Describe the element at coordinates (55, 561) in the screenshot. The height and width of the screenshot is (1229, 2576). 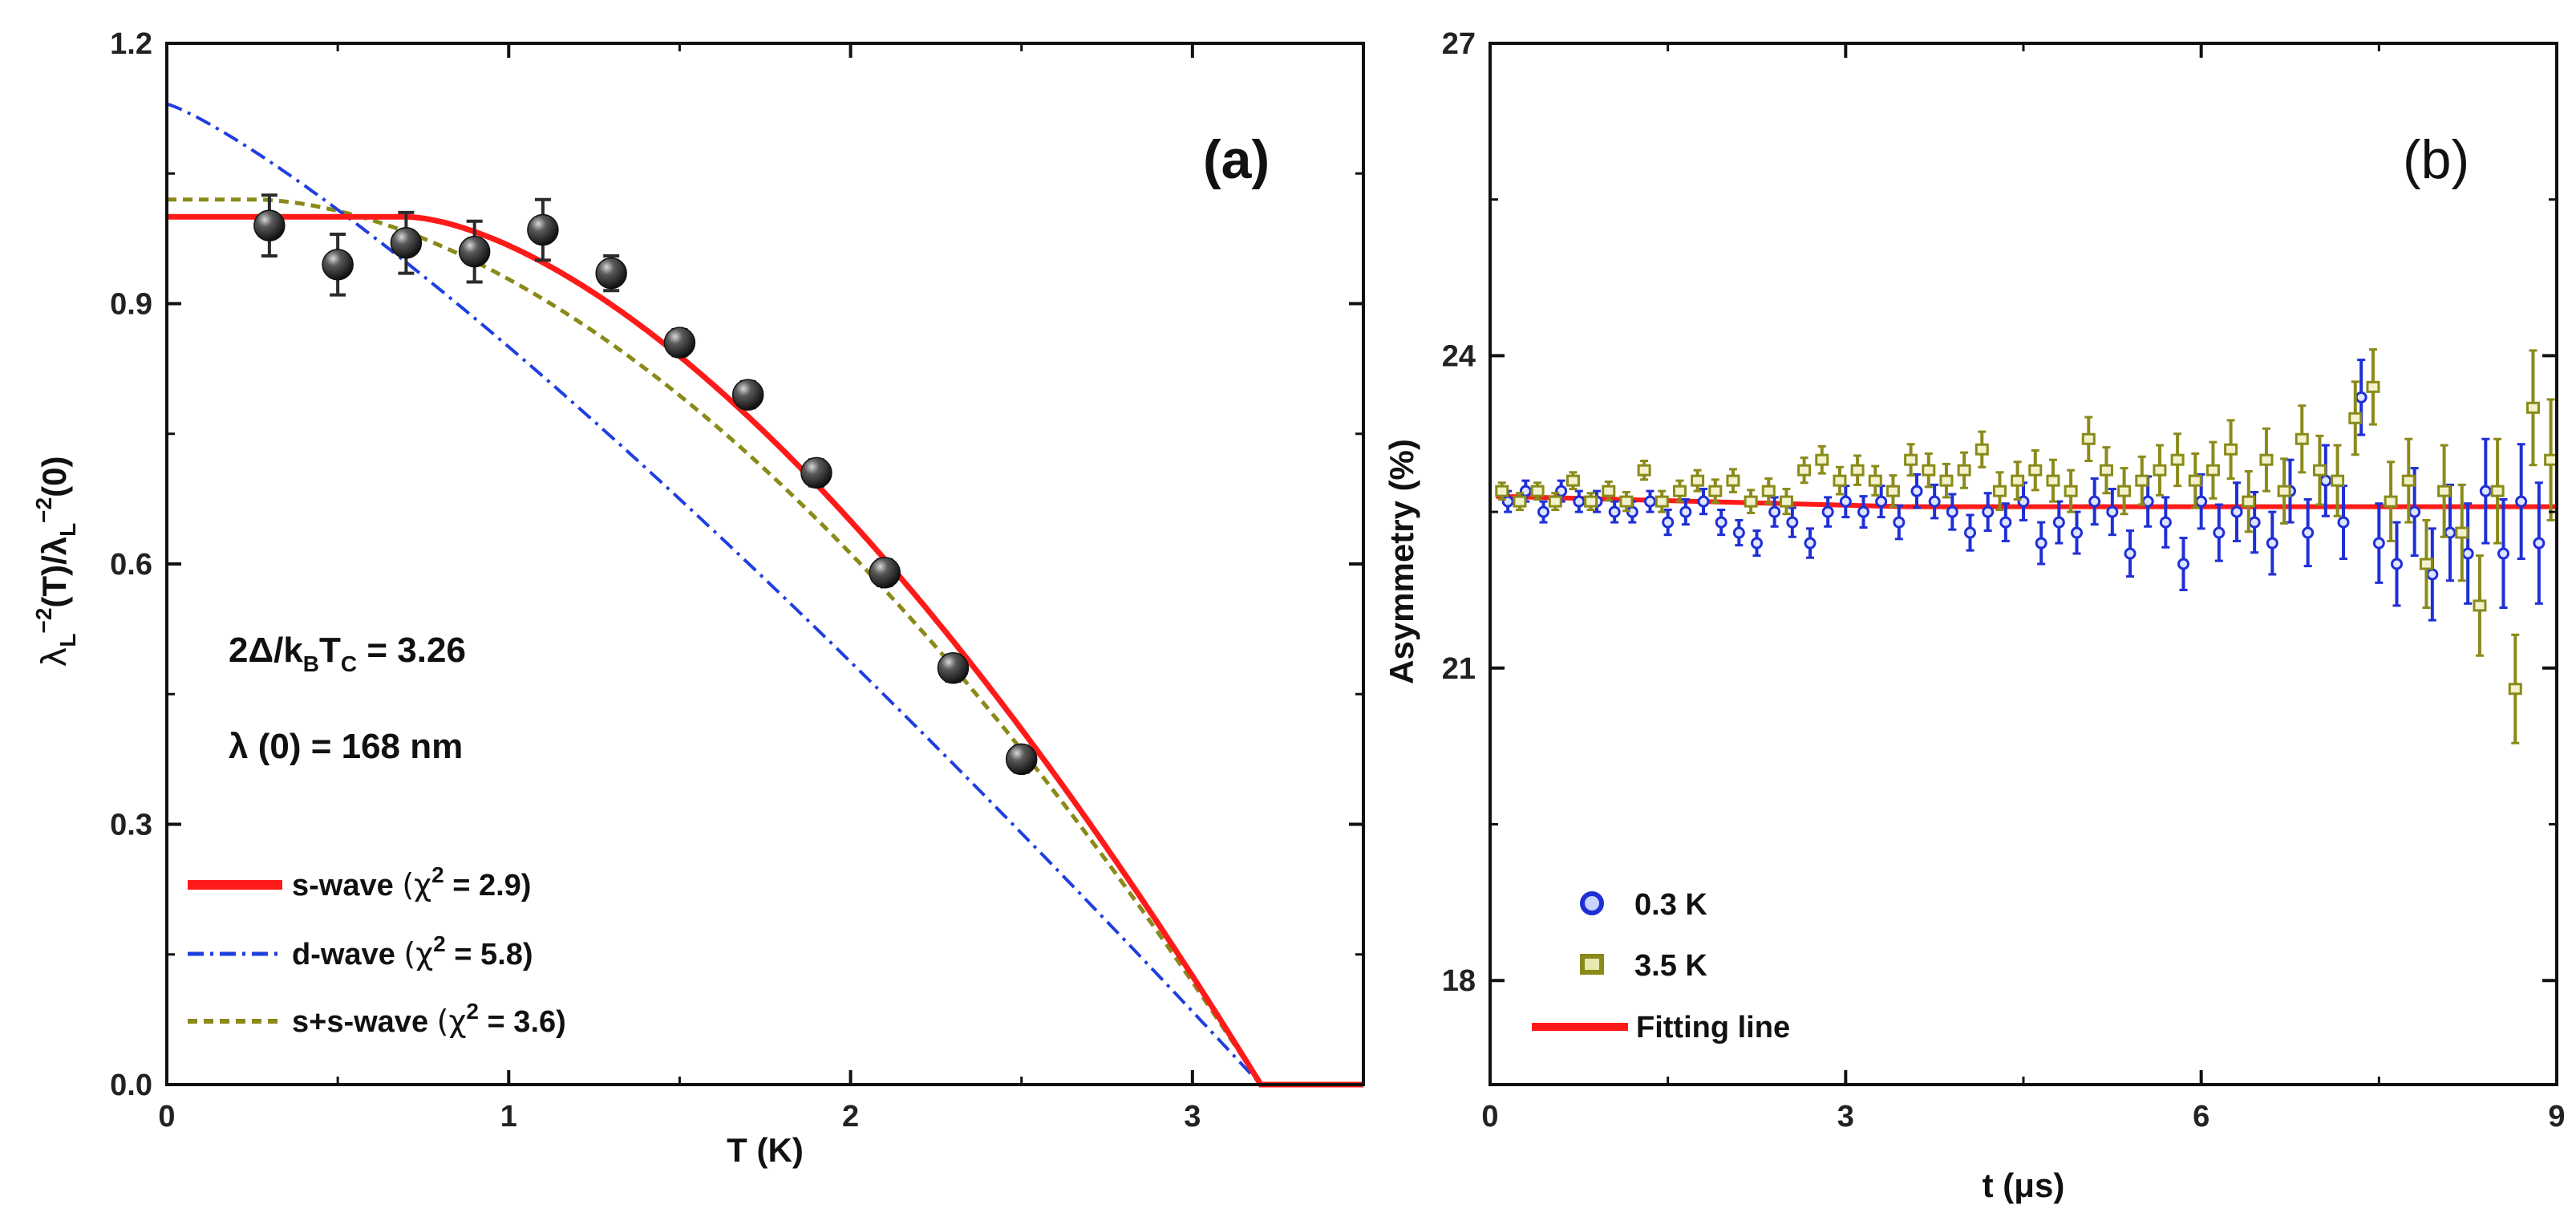
I see `panel-a-y-axis-label: λL−2(T)/λL−2(0)` at that location.